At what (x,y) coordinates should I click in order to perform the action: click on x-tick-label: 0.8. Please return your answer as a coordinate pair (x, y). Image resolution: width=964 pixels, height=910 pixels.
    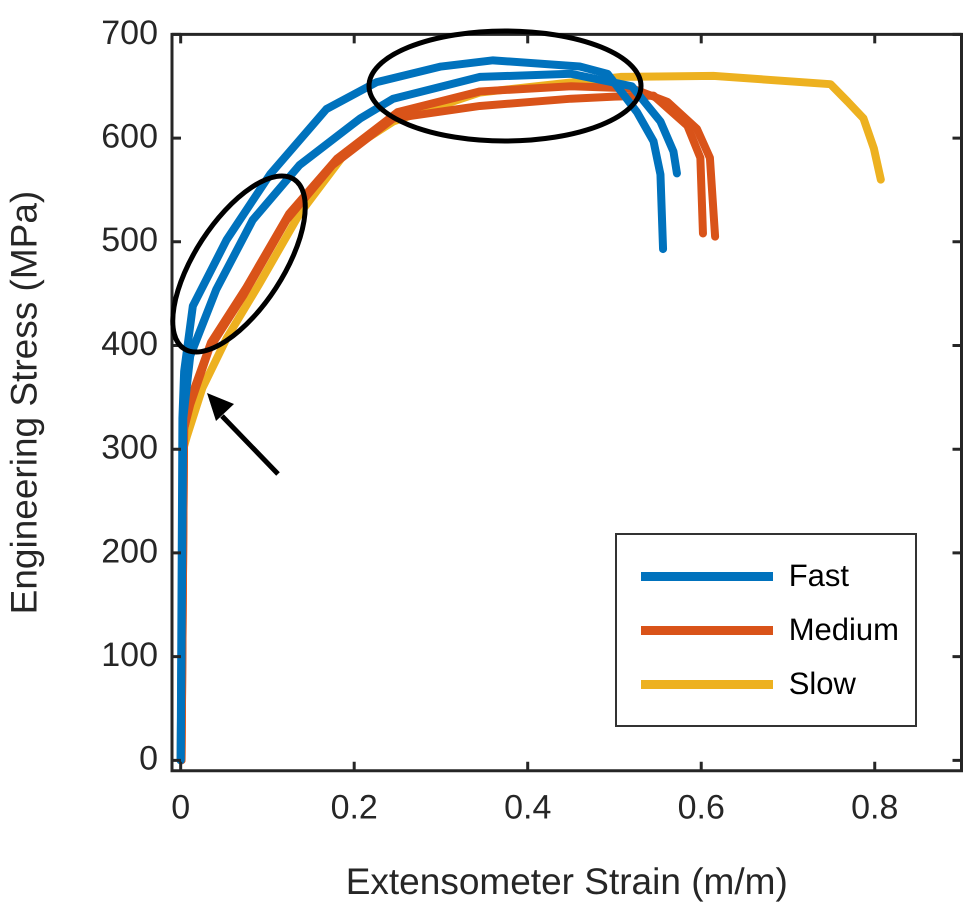
    Looking at the image, I should click on (874, 807).